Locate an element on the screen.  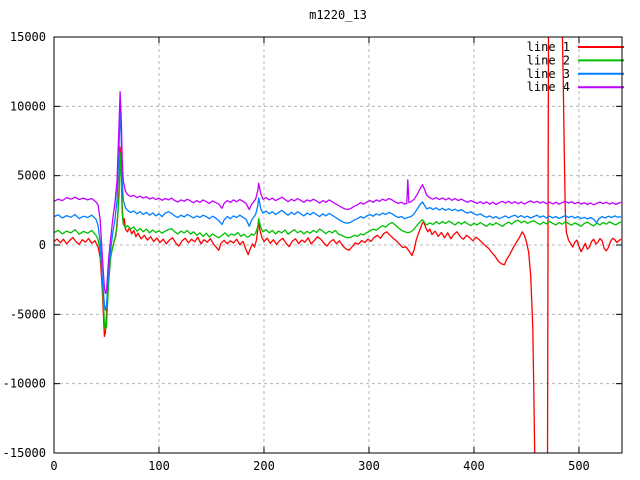
x-tick-label: 100 is located at coordinates (159, 466).